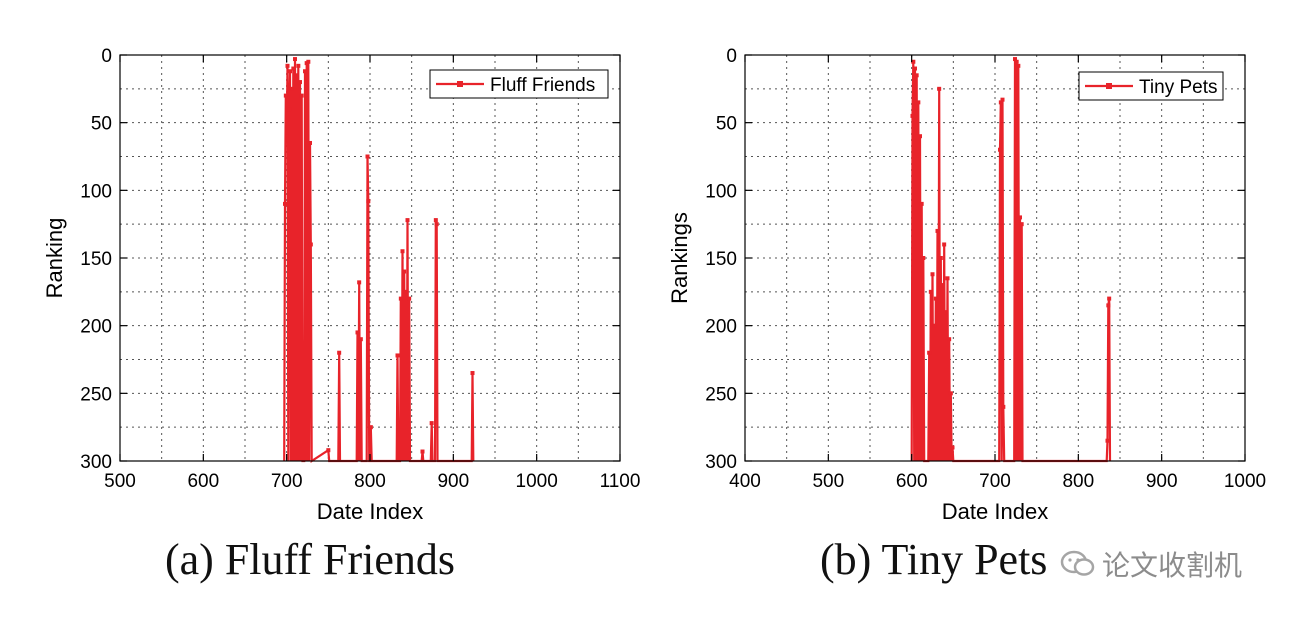 The image size is (1308, 622). I want to click on legend: Fluff Friends, so click(519, 84).